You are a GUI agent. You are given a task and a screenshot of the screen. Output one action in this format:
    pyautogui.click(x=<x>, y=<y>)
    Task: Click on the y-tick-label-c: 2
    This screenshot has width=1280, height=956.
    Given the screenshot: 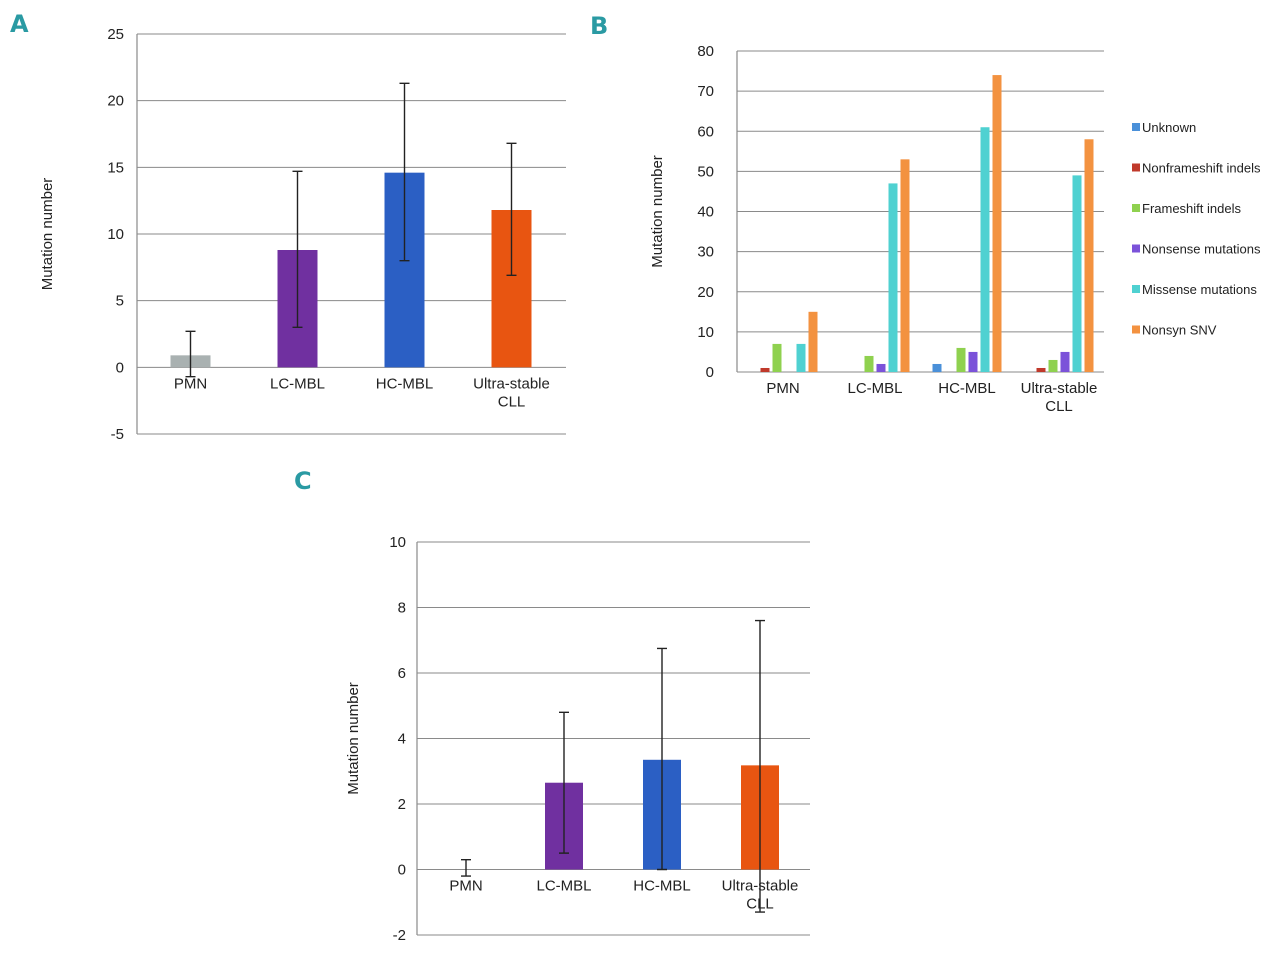 What is the action you would take?
    pyautogui.click(x=402, y=804)
    